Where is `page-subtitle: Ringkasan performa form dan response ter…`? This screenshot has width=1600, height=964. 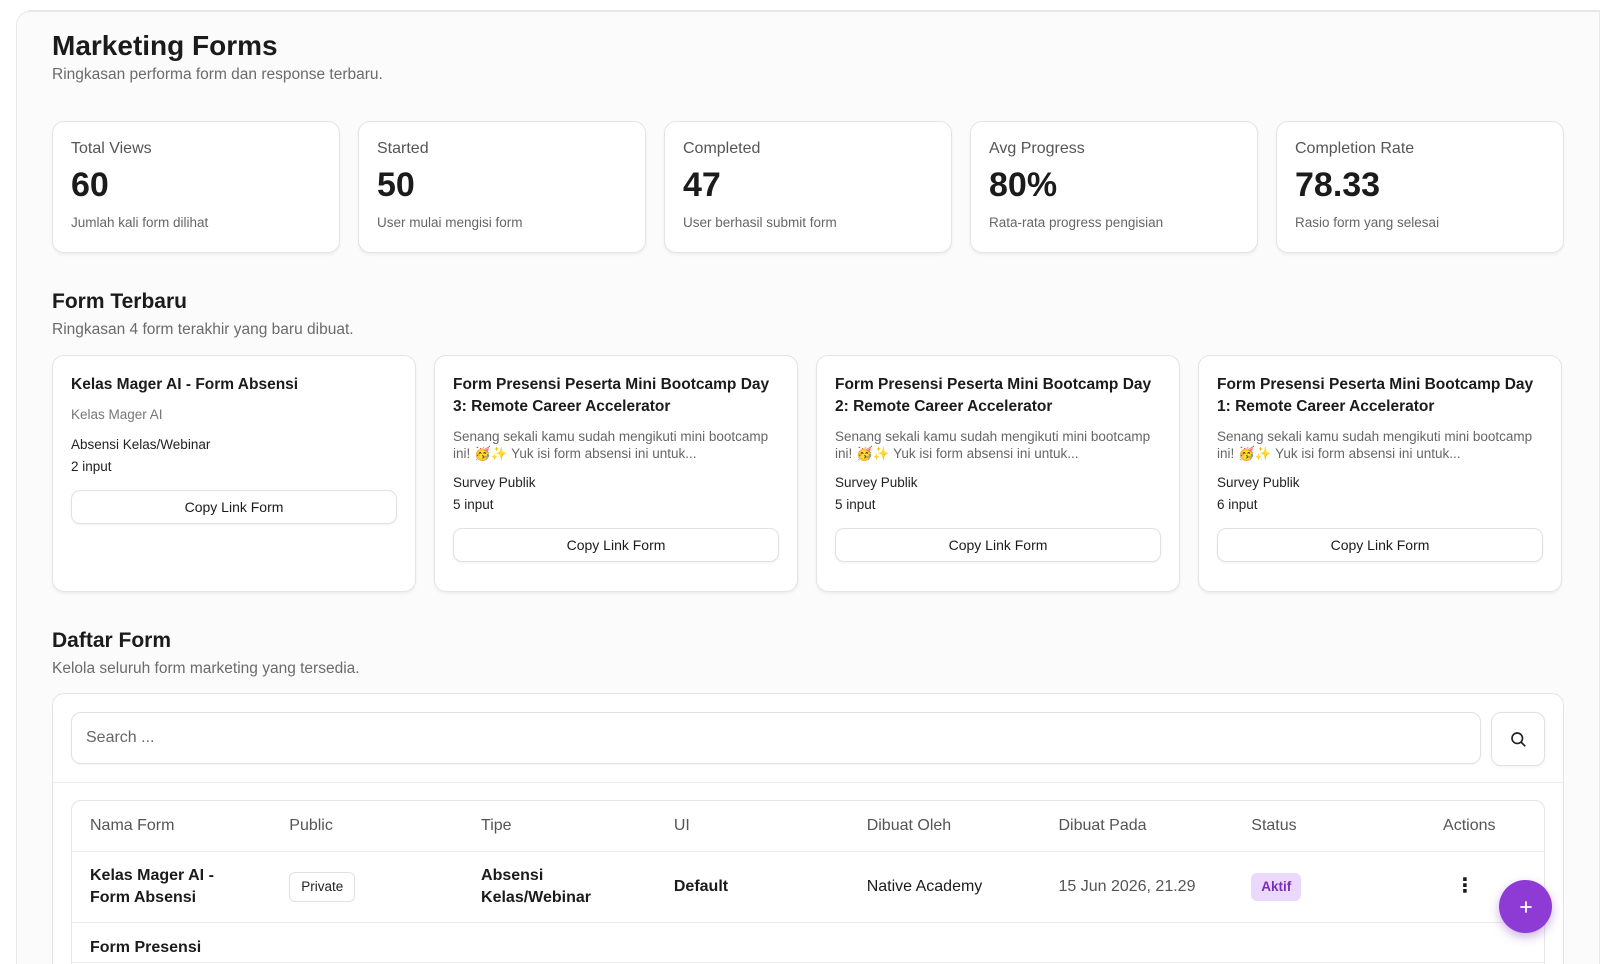 page-subtitle: Ringkasan performa form dan response ter… is located at coordinates (217, 74).